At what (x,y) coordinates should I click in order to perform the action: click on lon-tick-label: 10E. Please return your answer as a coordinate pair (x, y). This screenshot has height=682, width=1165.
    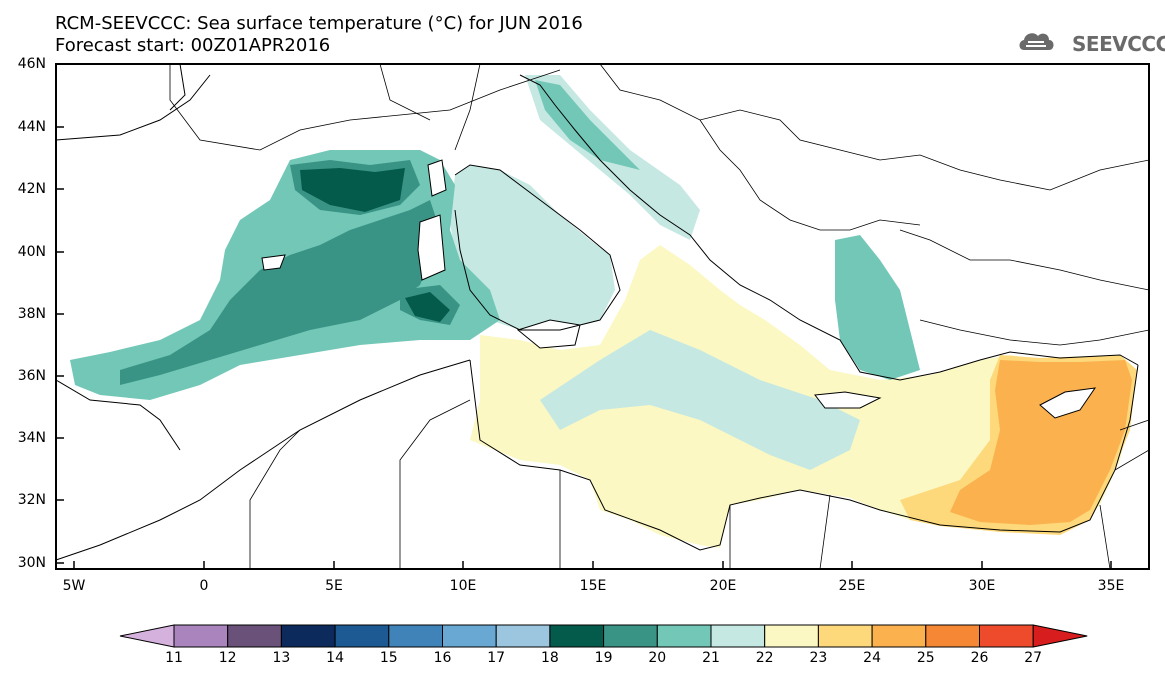
    Looking at the image, I should click on (463, 586).